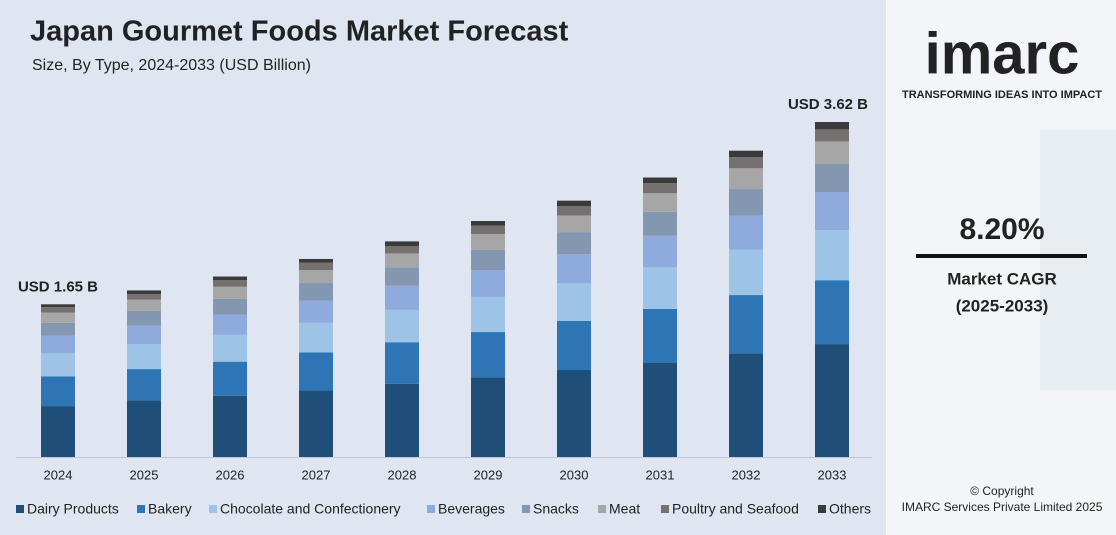  I want to click on chart-subtitle: Size, By Type, 2024-2033 (USD Billion), so click(171, 65).